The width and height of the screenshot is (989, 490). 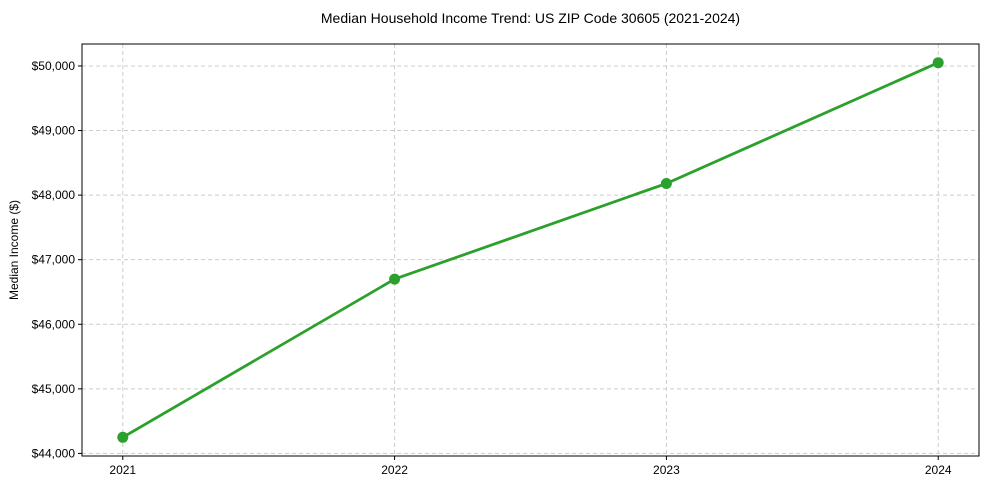 What do you see at coordinates (54, 195) in the screenshot?
I see `y-tick-label: $48,000` at bounding box center [54, 195].